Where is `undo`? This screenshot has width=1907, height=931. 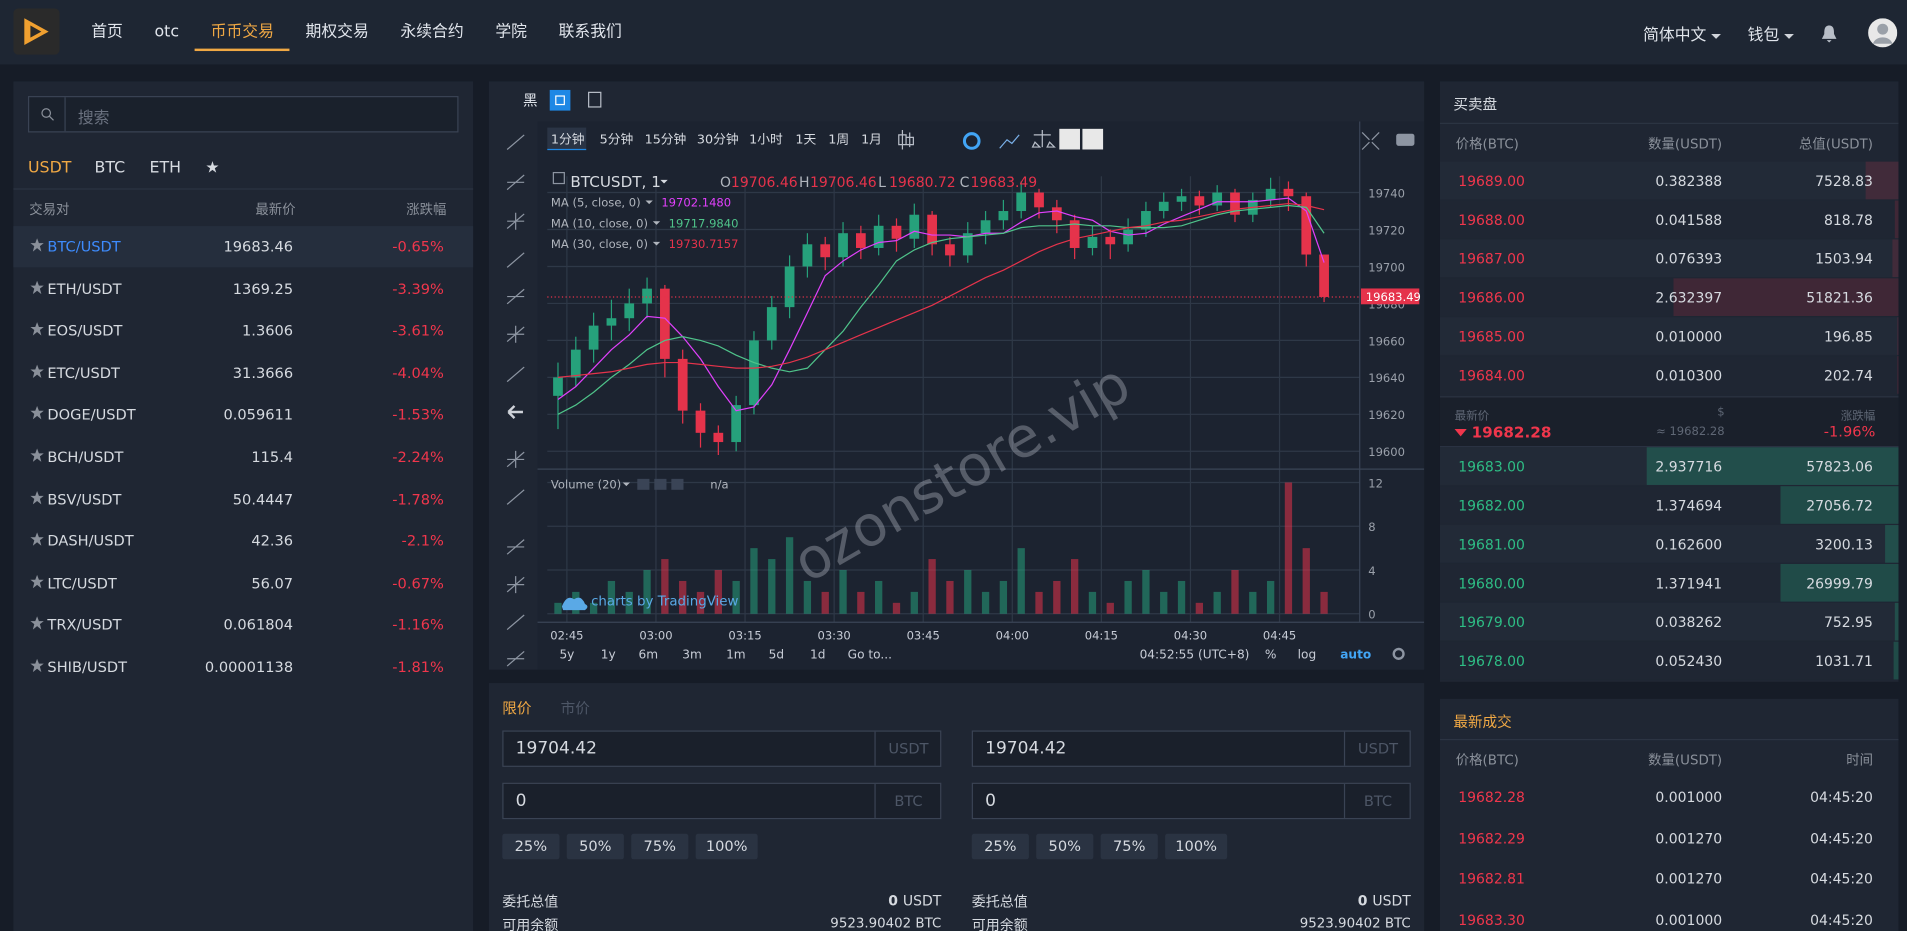 undo is located at coordinates (1069, 139).